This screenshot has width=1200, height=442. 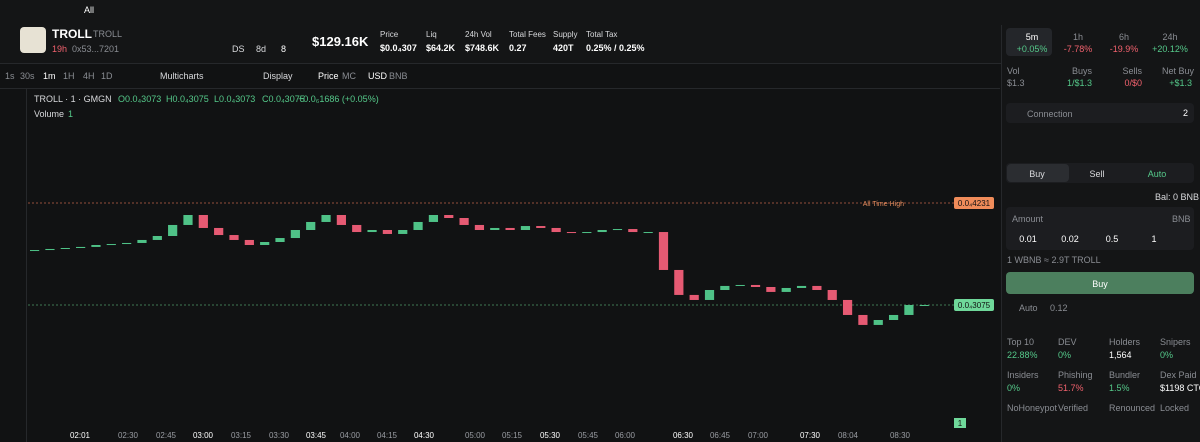 I want to click on price-toggle: Price, so click(x=328, y=76).